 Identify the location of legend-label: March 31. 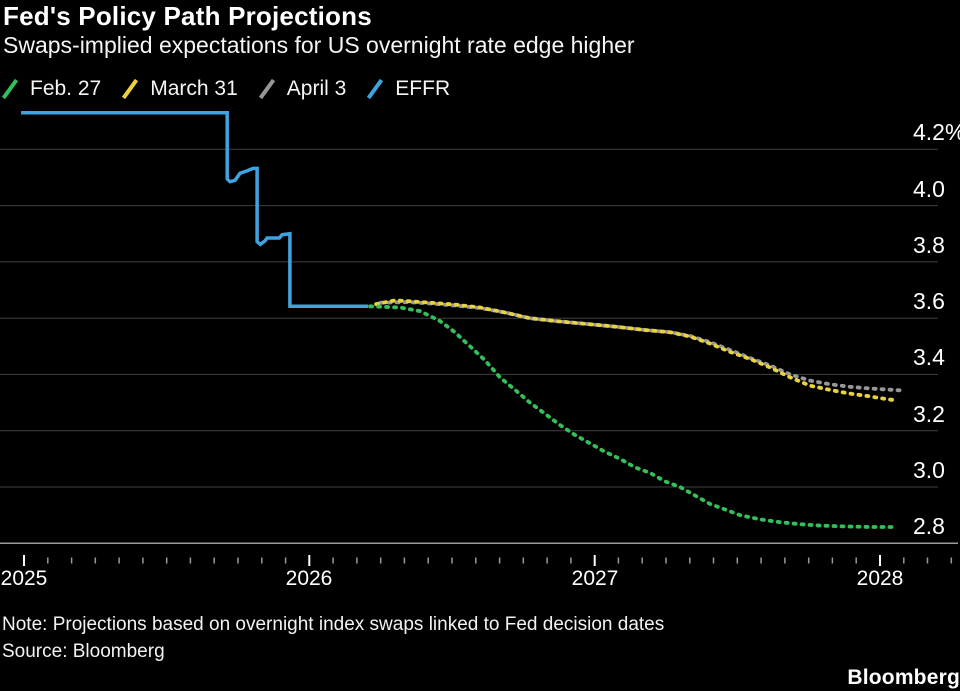
(194, 88).